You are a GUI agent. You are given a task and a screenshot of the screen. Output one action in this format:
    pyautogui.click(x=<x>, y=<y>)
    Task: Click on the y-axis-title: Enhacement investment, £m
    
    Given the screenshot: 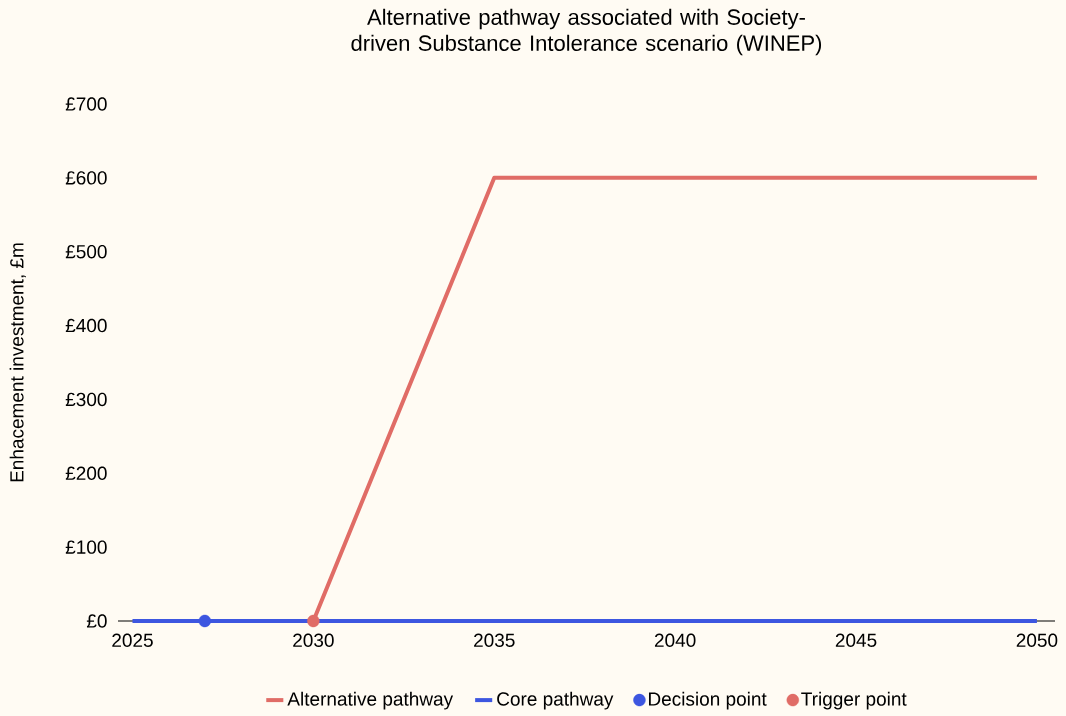 What is the action you would take?
    pyautogui.click(x=17, y=362)
    